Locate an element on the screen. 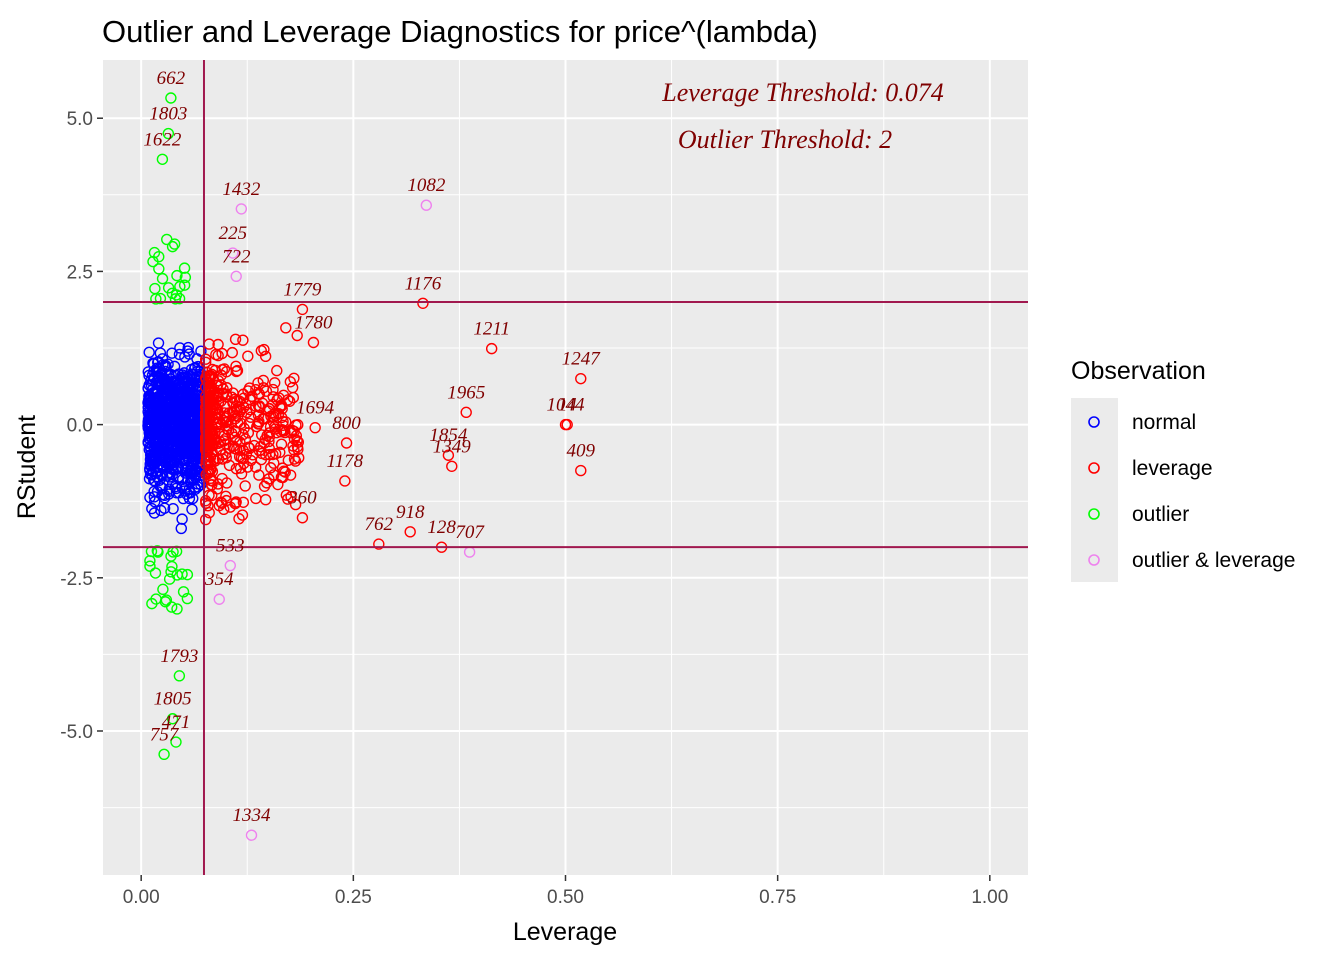 Image resolution: width=1344 pixels, height=960 pixels. point-label: 128 is located at coordinates (441, 527).